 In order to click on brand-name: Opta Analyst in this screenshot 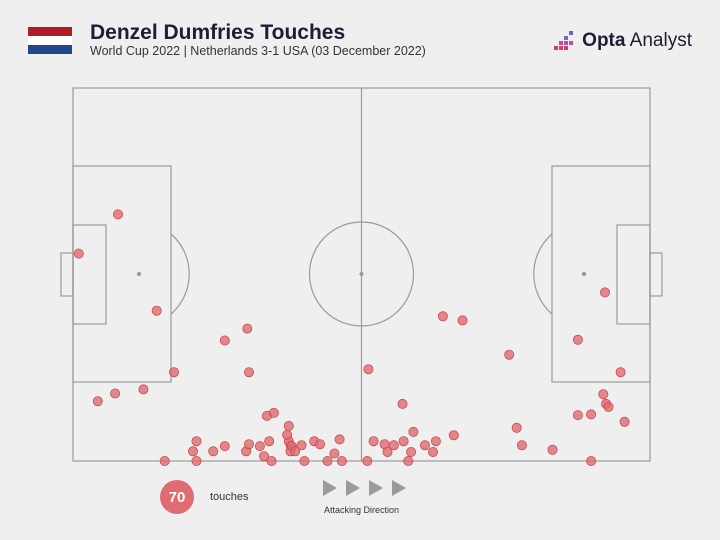, I will do `click(637, 40)`.